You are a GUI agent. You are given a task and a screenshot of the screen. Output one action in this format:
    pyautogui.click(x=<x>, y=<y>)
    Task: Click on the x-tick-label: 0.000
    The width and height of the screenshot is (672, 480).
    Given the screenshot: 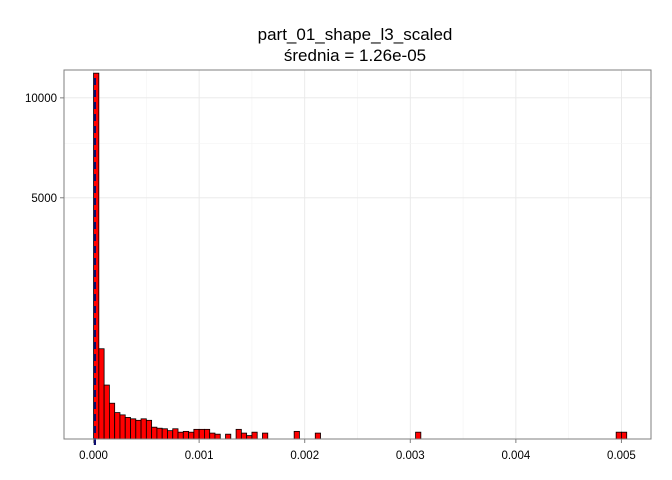 What is the action you would take?
    pyautogui.click(x=93, y=456)
    